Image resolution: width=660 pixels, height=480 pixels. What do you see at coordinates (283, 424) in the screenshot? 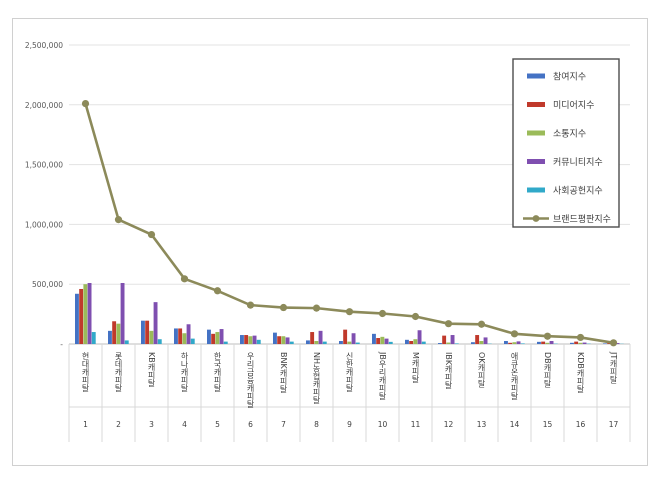
I see `x-rank-label: 7` at bounding box center [283, 424].